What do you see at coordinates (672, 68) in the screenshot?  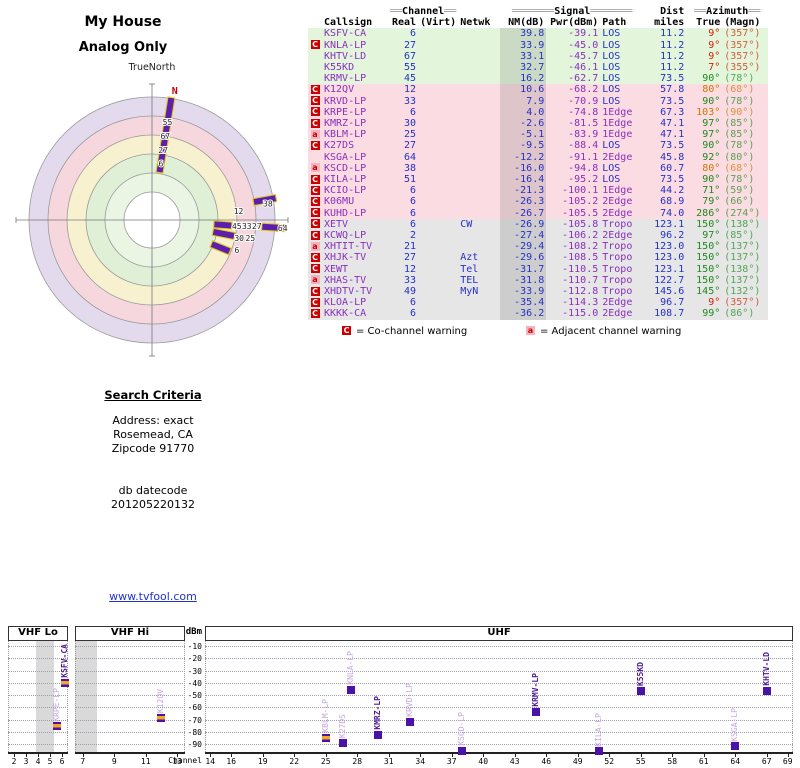 I see `distance-miles: 11.2` at bounding box center [672, 68].